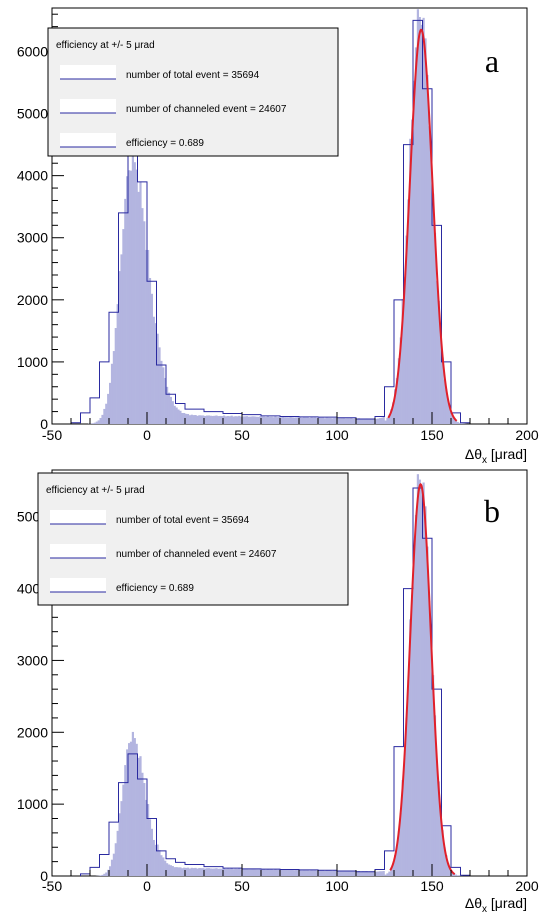  What do you see at coordinates (147, 435) in the screenshot?
I see `x-tick-label: 0` at bounding box center [147, 435].